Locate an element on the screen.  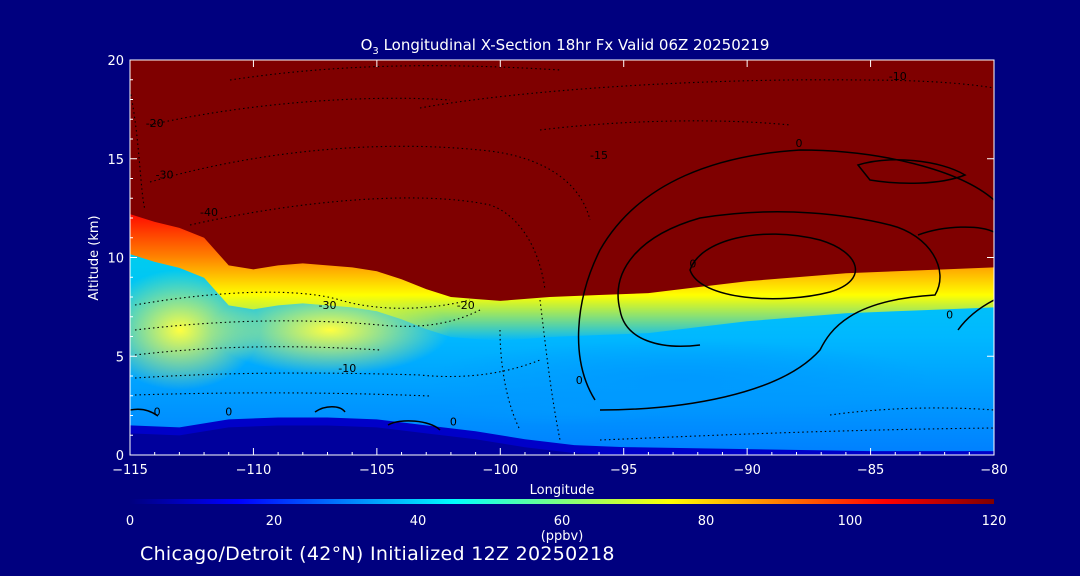
dotted-contour-e is located at coordinates (706, 94).